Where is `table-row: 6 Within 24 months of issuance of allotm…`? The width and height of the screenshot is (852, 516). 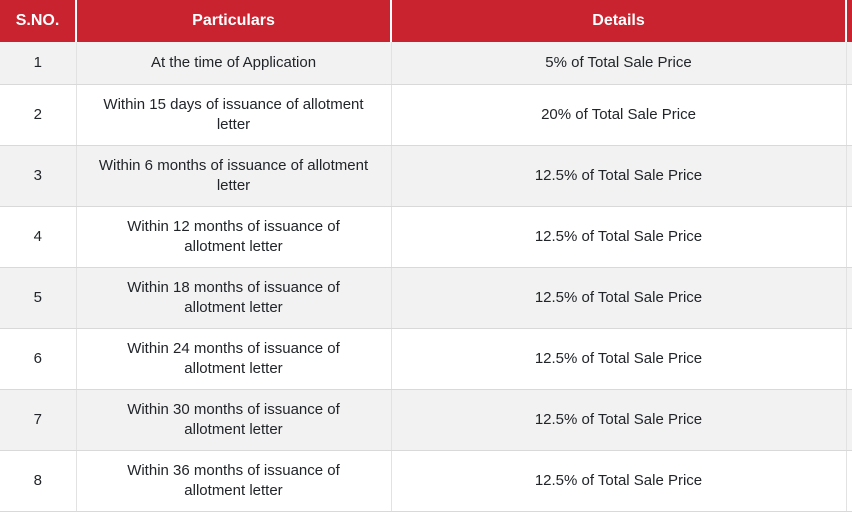
table-row: 6 Within 24 months of issuance of allotm… is located at coordinates (426, 359).